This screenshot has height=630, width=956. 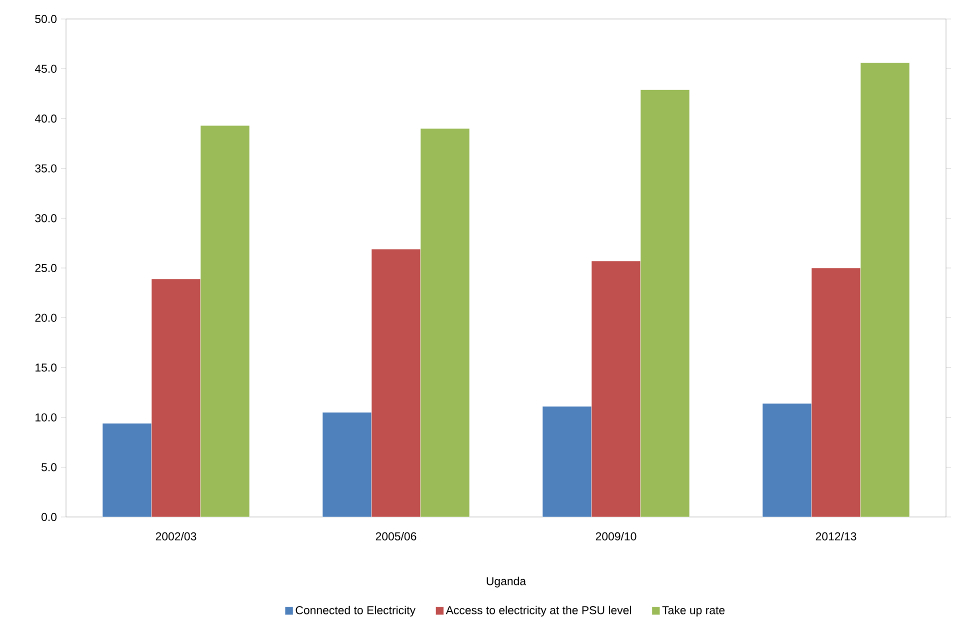 I want to click on y-tick-label: 50.0, so click(x=46, y=19).